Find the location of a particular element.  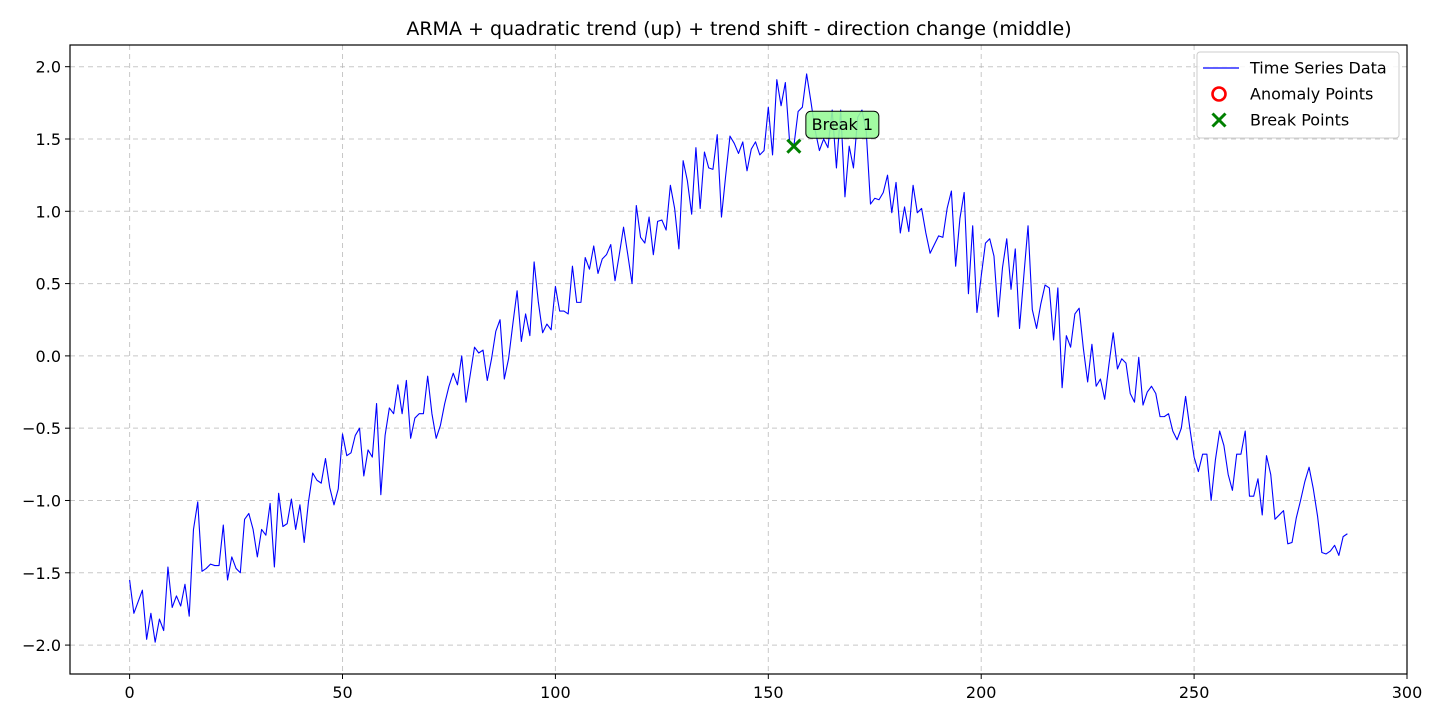

x-tick-label: 50 is located at coordinates (342, 692).